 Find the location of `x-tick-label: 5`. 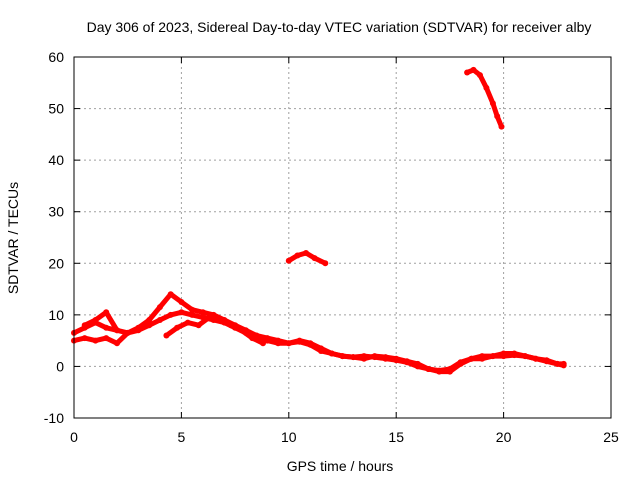

x-tick-label: 5 is located at coordinates (182, 437).